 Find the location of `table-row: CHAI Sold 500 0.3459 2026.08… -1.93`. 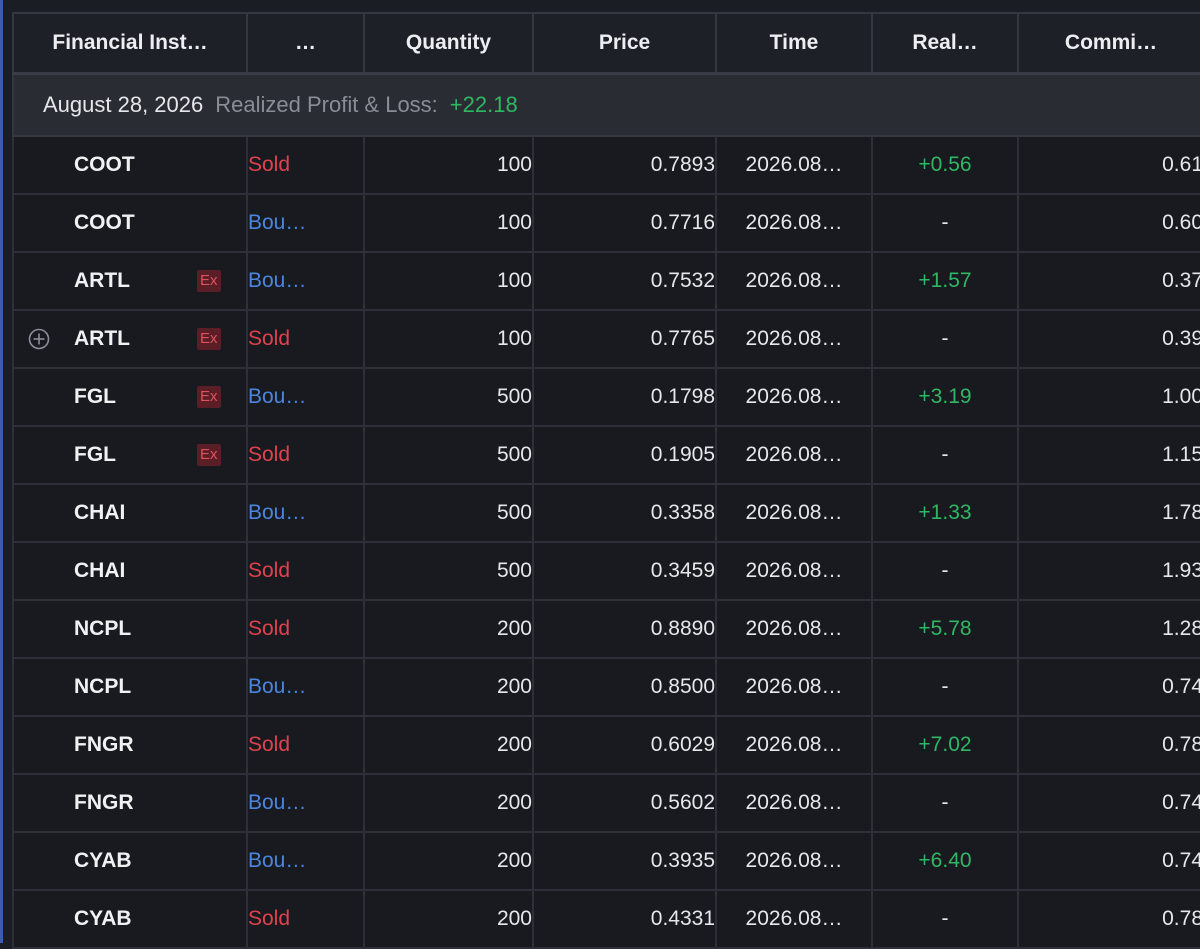

table-row: CHAI Sold 500 0.3459 2026.08… -1.93 is located at coordinates (606, 571).